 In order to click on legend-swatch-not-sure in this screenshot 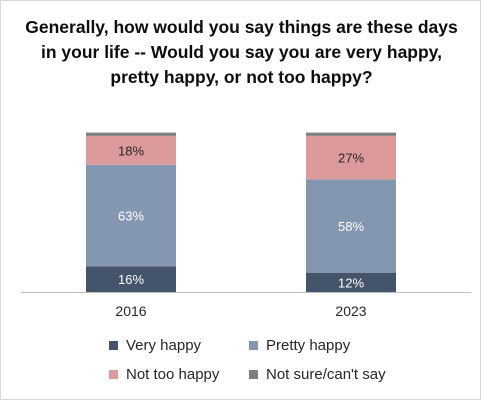, I will do `click(253, 374)`.